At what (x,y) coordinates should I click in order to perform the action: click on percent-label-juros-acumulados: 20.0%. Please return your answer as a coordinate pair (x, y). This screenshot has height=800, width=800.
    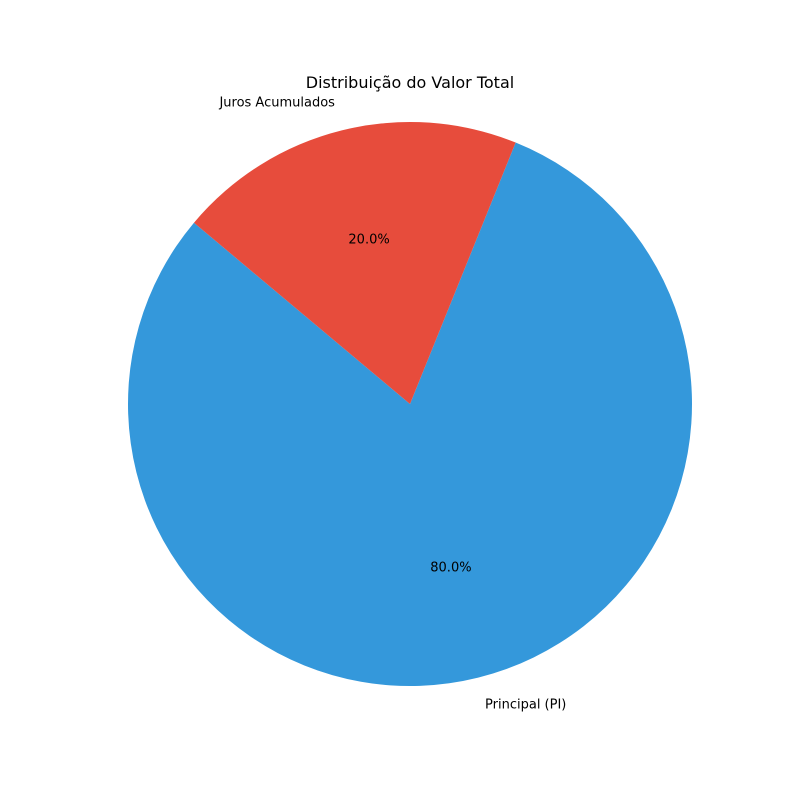
    Looking at the image, I should click on (368, 239).